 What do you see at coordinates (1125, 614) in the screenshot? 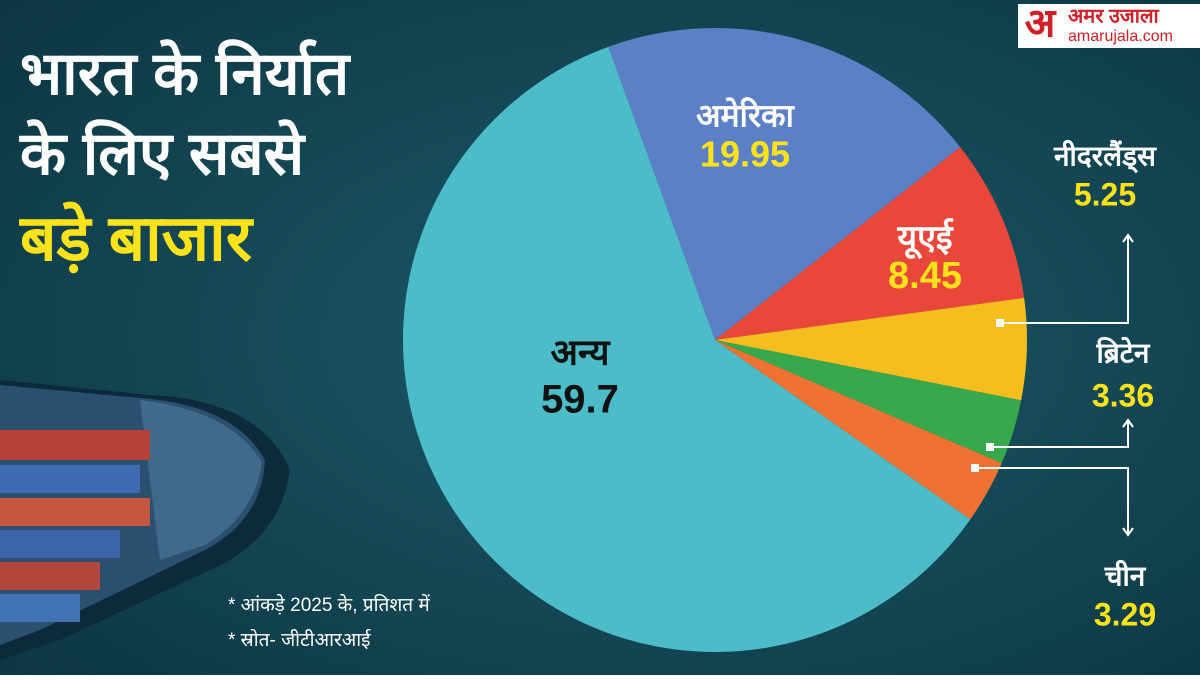
I see `value-label: 3.29` at bounding box center [1125, 614].